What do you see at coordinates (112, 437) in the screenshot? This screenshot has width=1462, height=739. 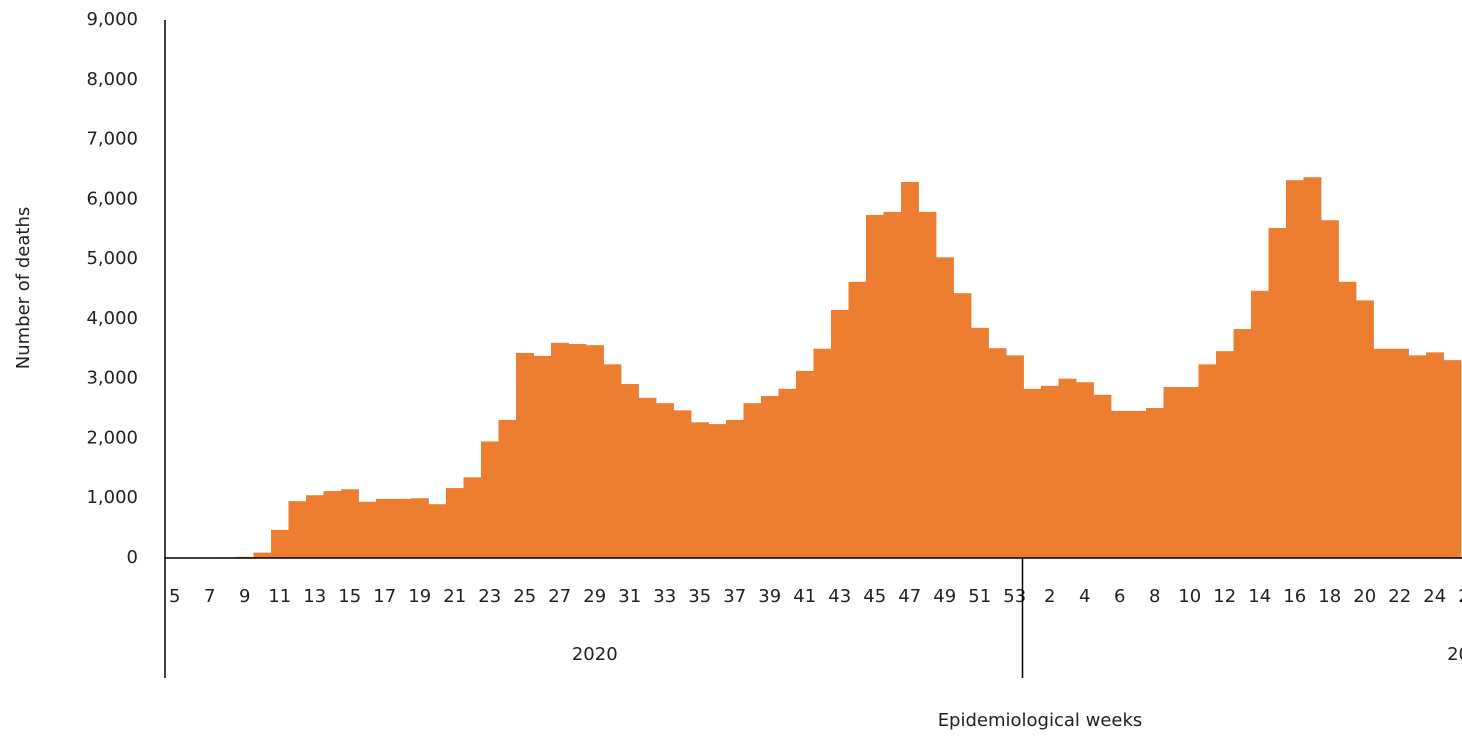 I see `y-tick-label: 2,000` at bounding box center [112, 437].